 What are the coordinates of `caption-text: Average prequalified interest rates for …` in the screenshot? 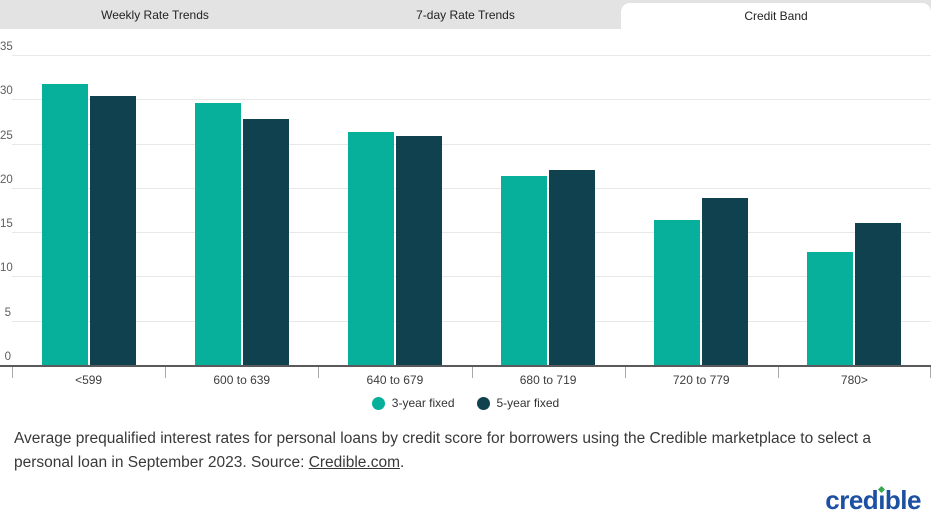 It's located at (442, 450).